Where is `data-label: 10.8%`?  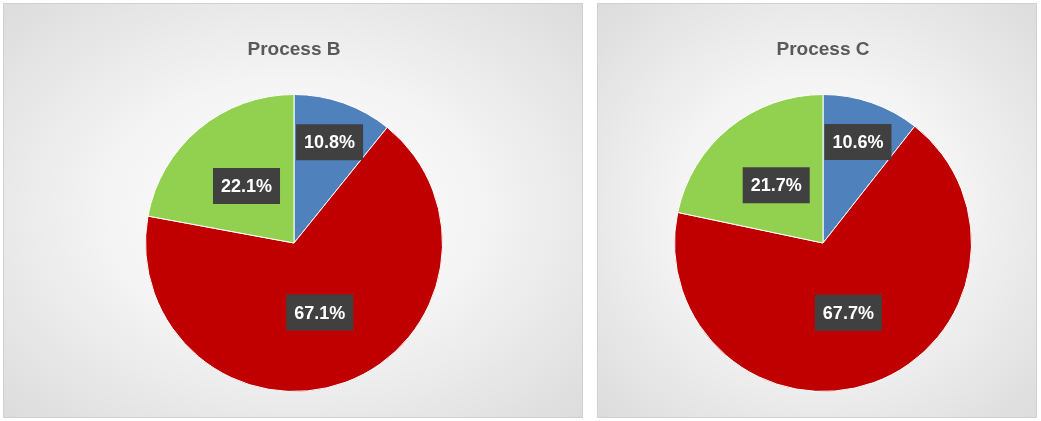
data-label: 10.8% is located at coordinates (330, 142).